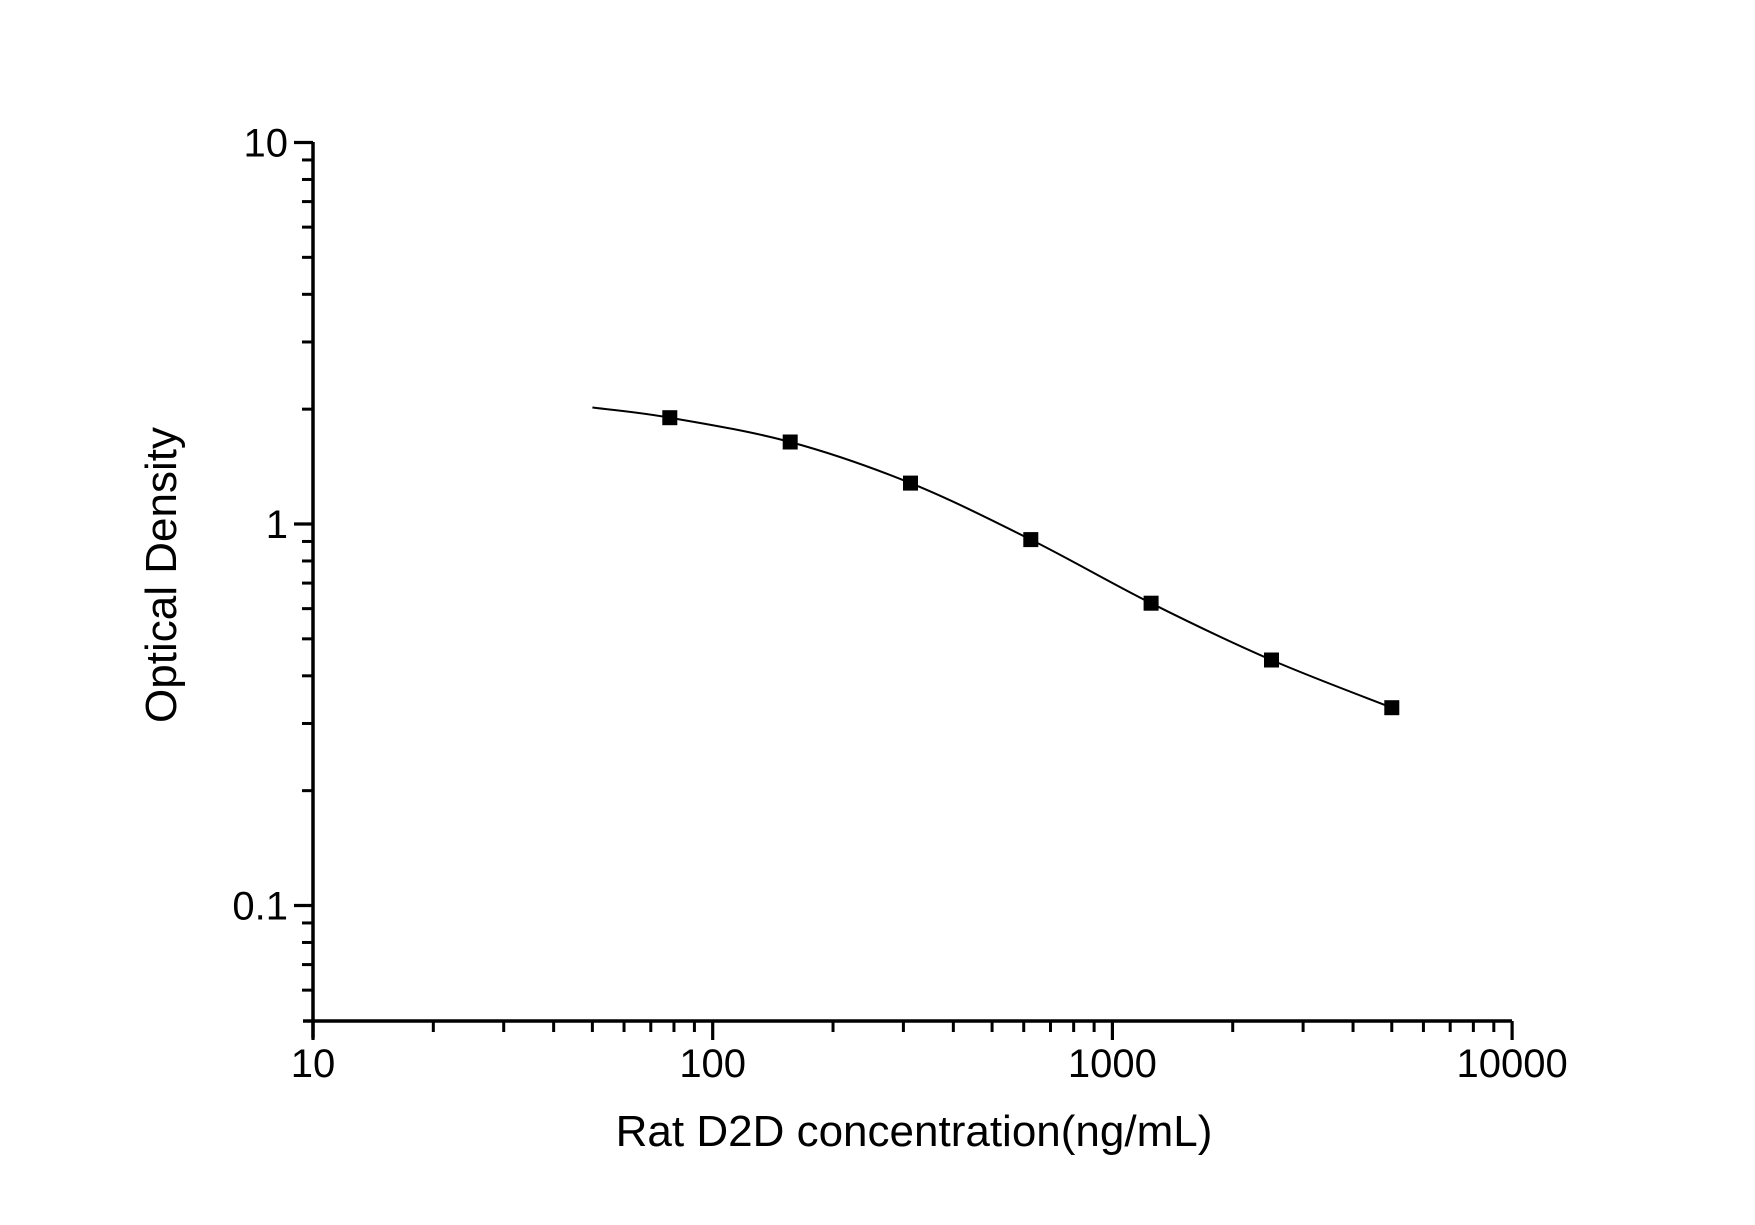 The width and height of the screenshot is (1755, 1225). Describe the element at coordinates (929, 1064) in the screenshot. I see `x-axis-tick-labels: 10 100 1000 10000` at that location.